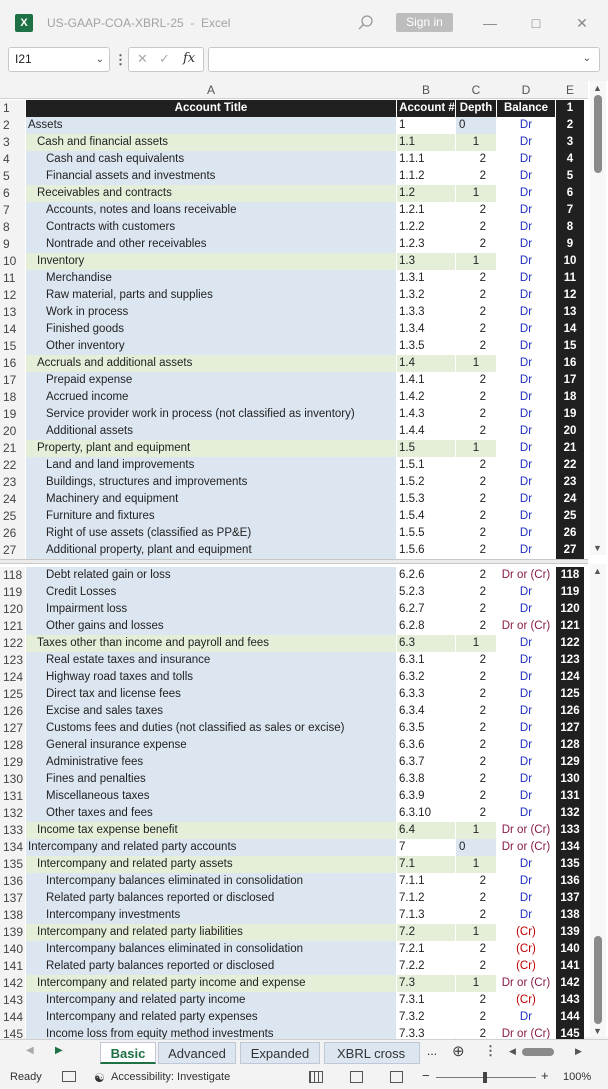 This screenshot has width=608, height=1089. Describe the element at coordinates (12, 210) in the screenshot. I see `row-number: 7` at that location.